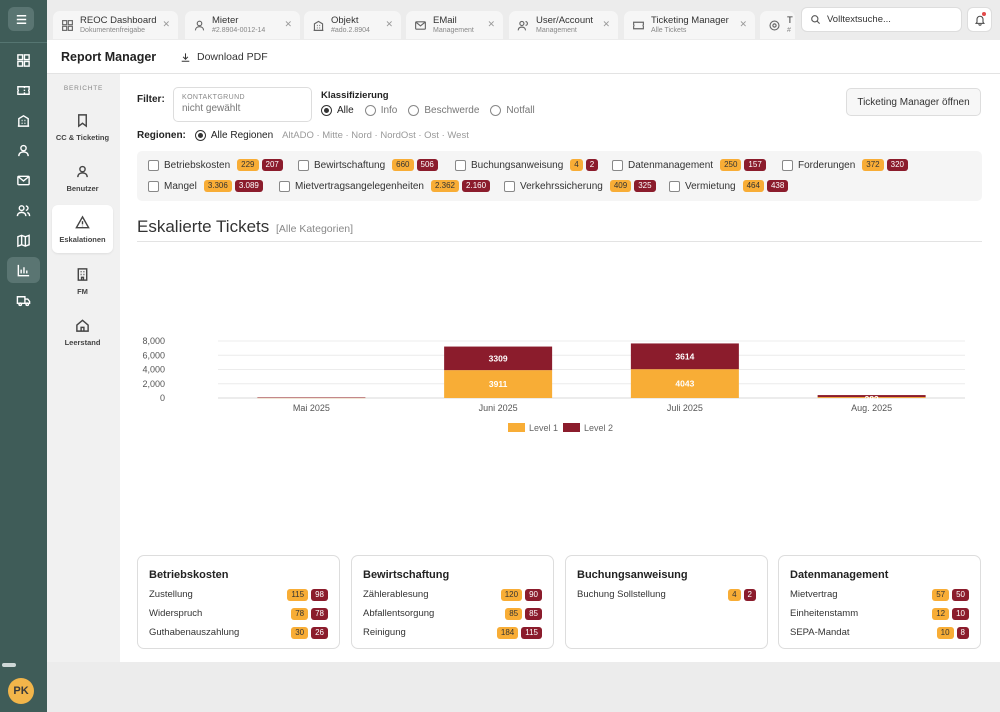  What do you see at coordinates (21, 691) in the screenshot?
I see `avatar: PK` at bounding box center [21, 691].